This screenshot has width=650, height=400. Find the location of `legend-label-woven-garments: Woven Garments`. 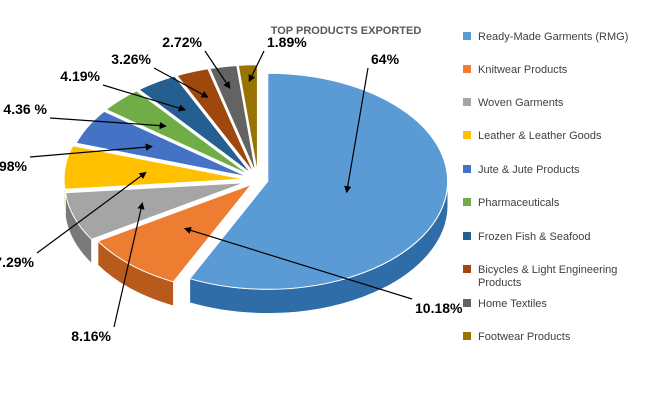

legend-label-woven-garments: Woven Garments is located at coordinates (521, 103).